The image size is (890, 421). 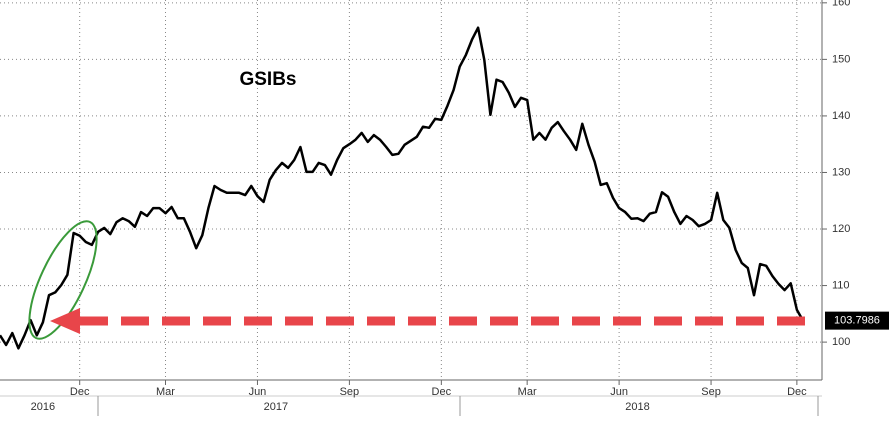 What do you see at coordinates (841, 59) in the screenshot?
I see `y-tick-label: 150` at bounding box center [841, 59].